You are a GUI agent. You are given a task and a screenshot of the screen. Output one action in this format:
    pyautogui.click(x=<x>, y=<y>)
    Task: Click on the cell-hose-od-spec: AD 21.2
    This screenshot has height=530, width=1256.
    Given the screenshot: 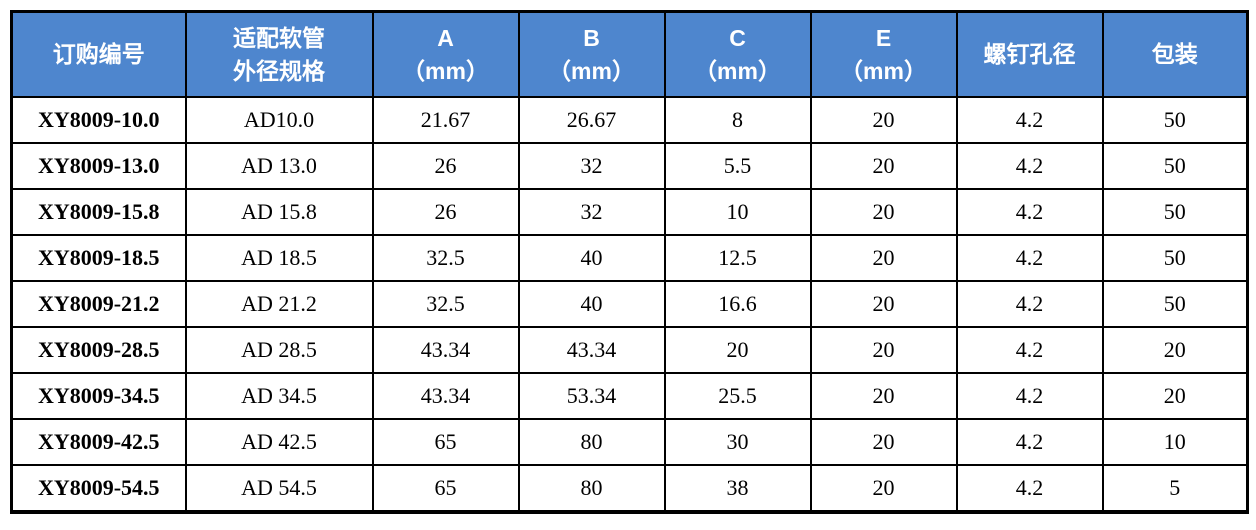 What is the action you would take?
    pyautogui.click(x=279, y=304)
    